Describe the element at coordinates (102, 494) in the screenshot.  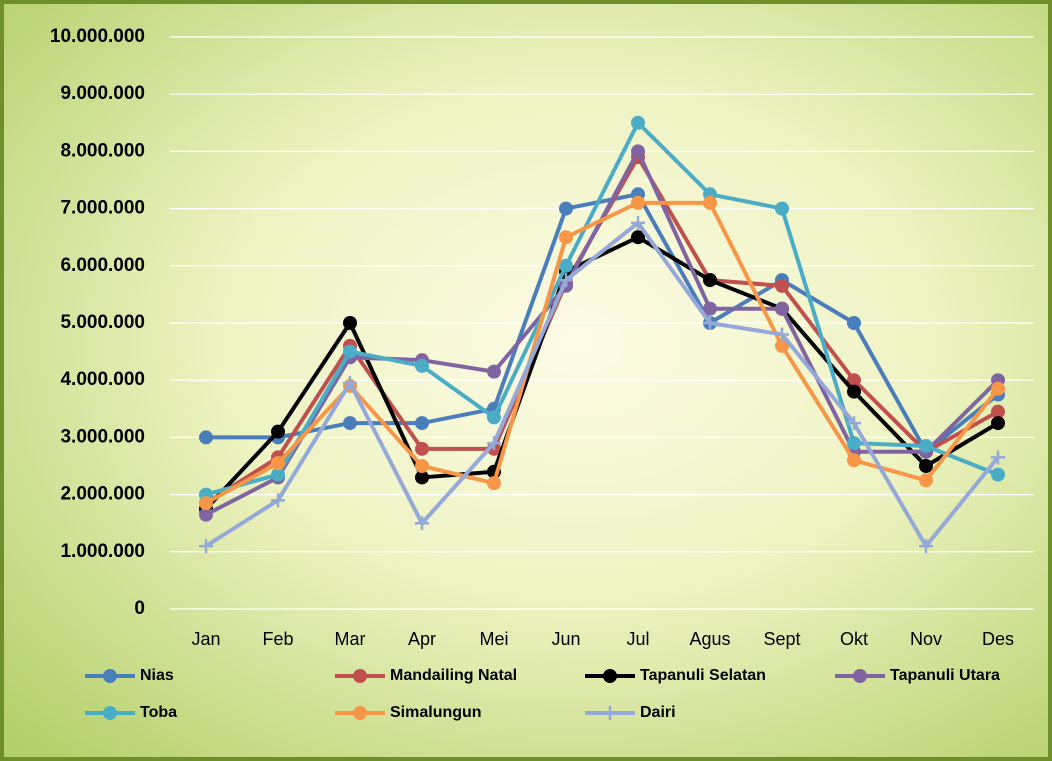
I see `y-tick-label: 2.000.000` at that location.